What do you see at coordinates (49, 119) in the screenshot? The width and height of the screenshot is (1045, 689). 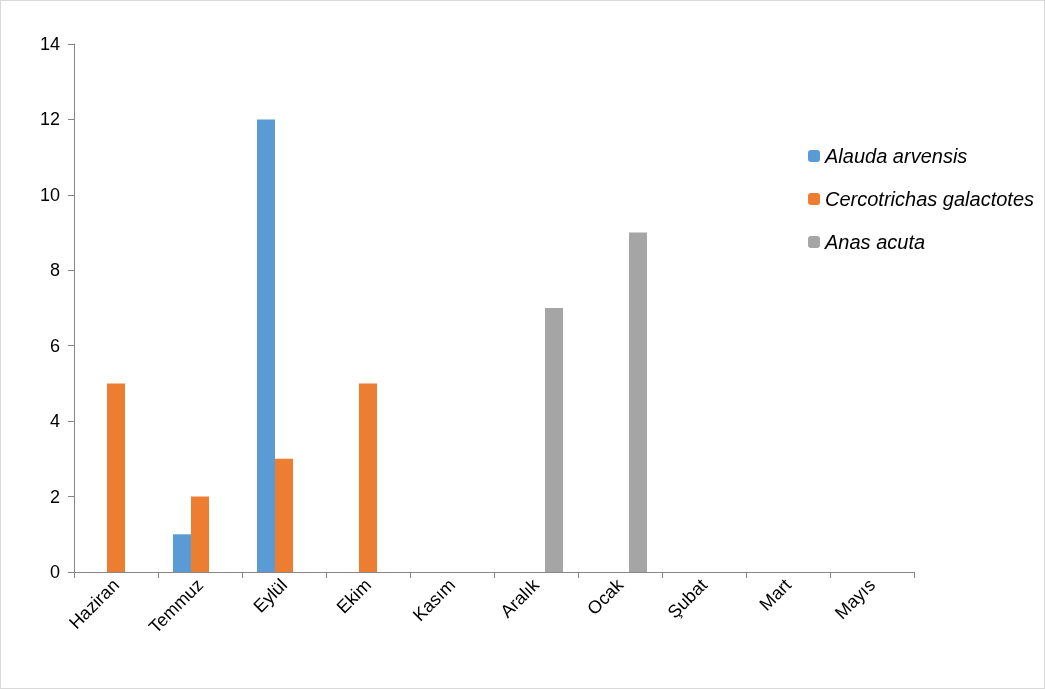 I see `y-tick-label: 12` at bounding box center [49, 119].